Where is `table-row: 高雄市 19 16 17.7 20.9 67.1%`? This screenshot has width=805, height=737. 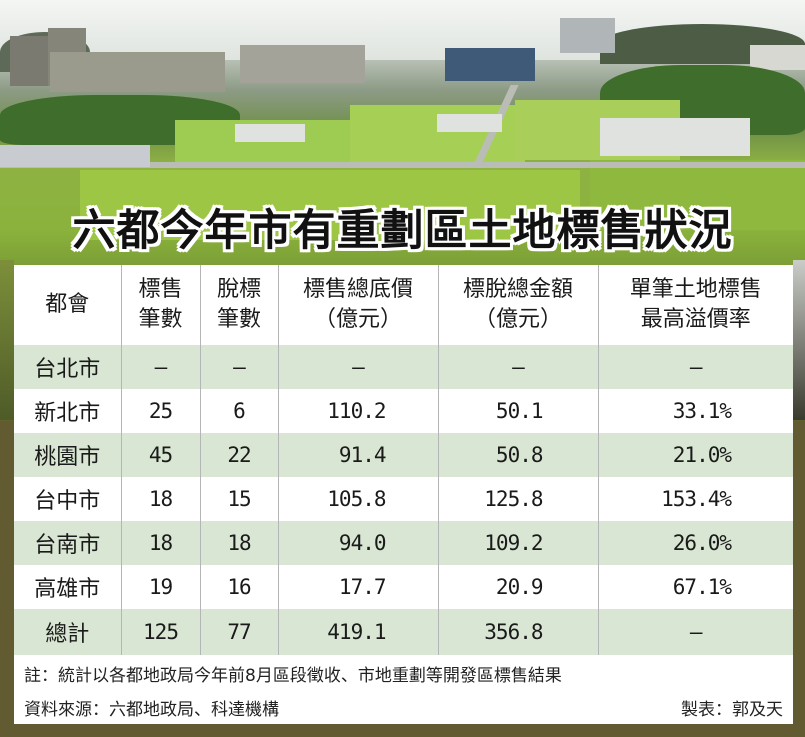
table-row: 高雄市 19 16 17.7 20.9 67.1% is located at coordinates (403, 587).